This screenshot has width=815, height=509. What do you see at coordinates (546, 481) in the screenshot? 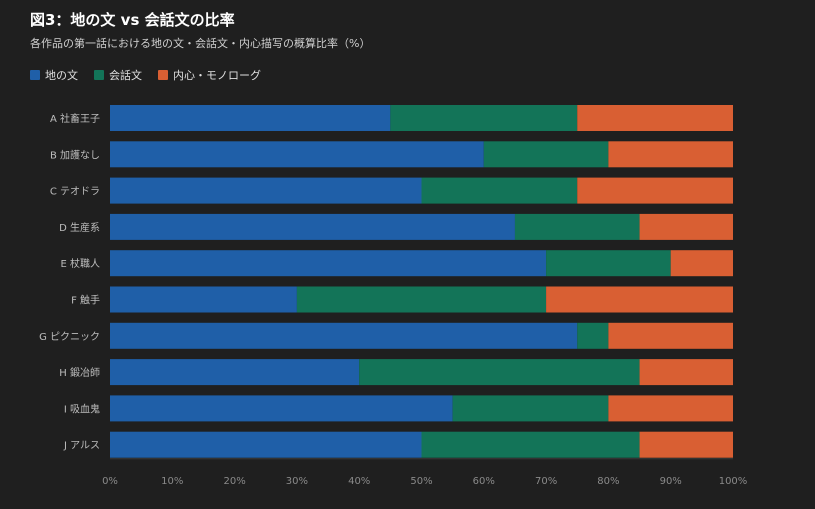
I see `x-tick-label: 70%` at bounding box center [546, 481].